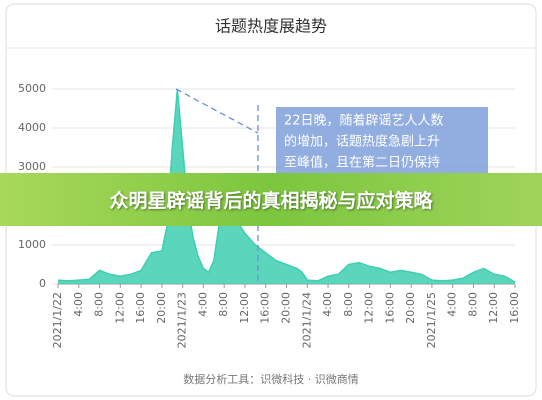  What do you see at coordinates (57, 320) in the screenshot?
I see `x-tick-label: 2021/1/22` at bounding box center [57, 320].